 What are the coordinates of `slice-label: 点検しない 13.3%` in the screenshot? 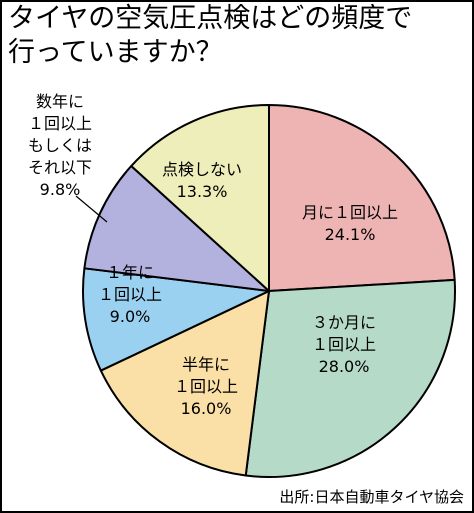 It's located at (202, 180).